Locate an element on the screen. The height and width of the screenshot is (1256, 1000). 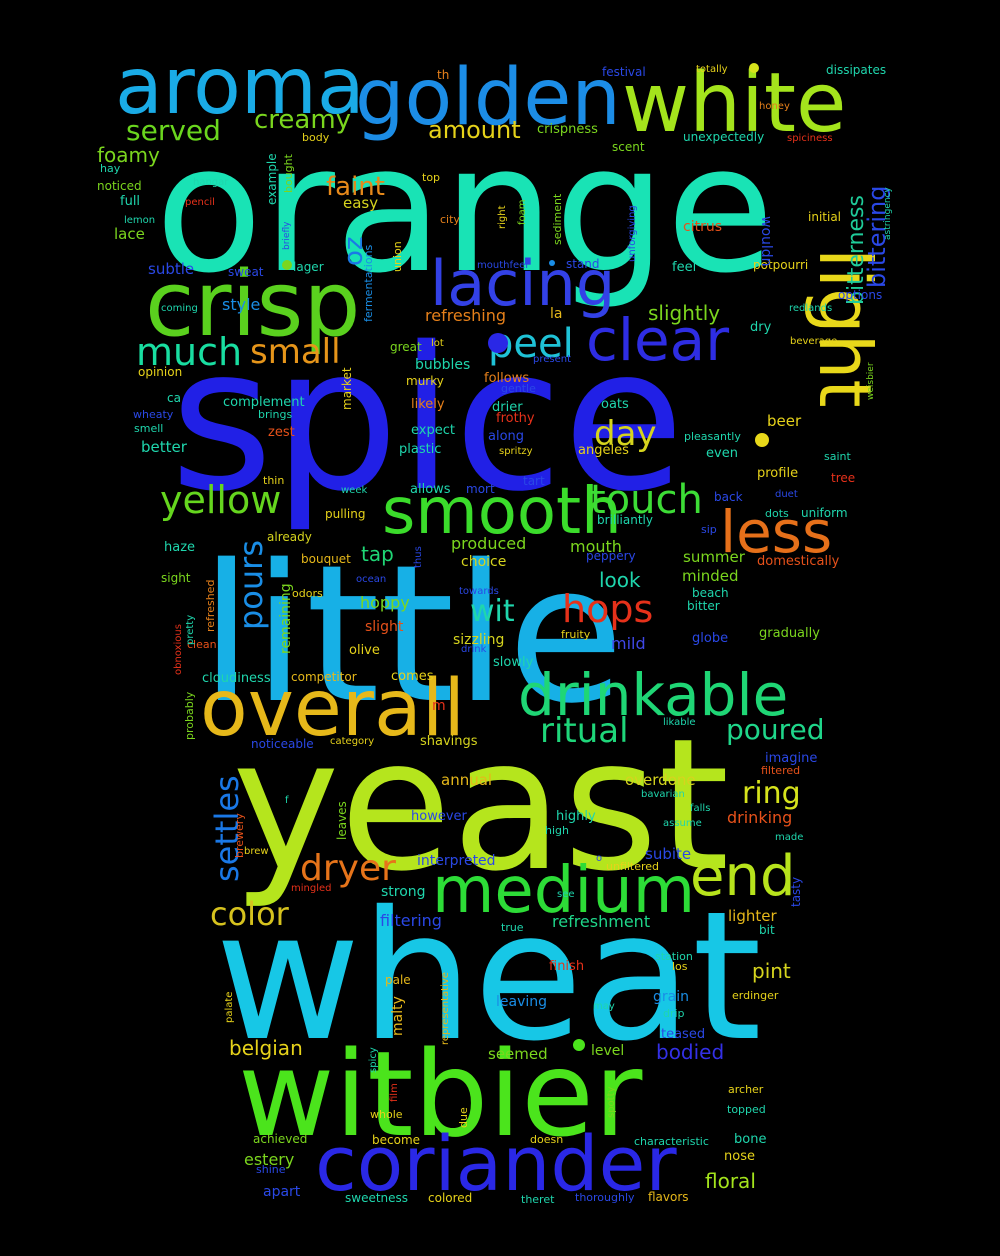
word: faint is located at coordinates (355, 187).